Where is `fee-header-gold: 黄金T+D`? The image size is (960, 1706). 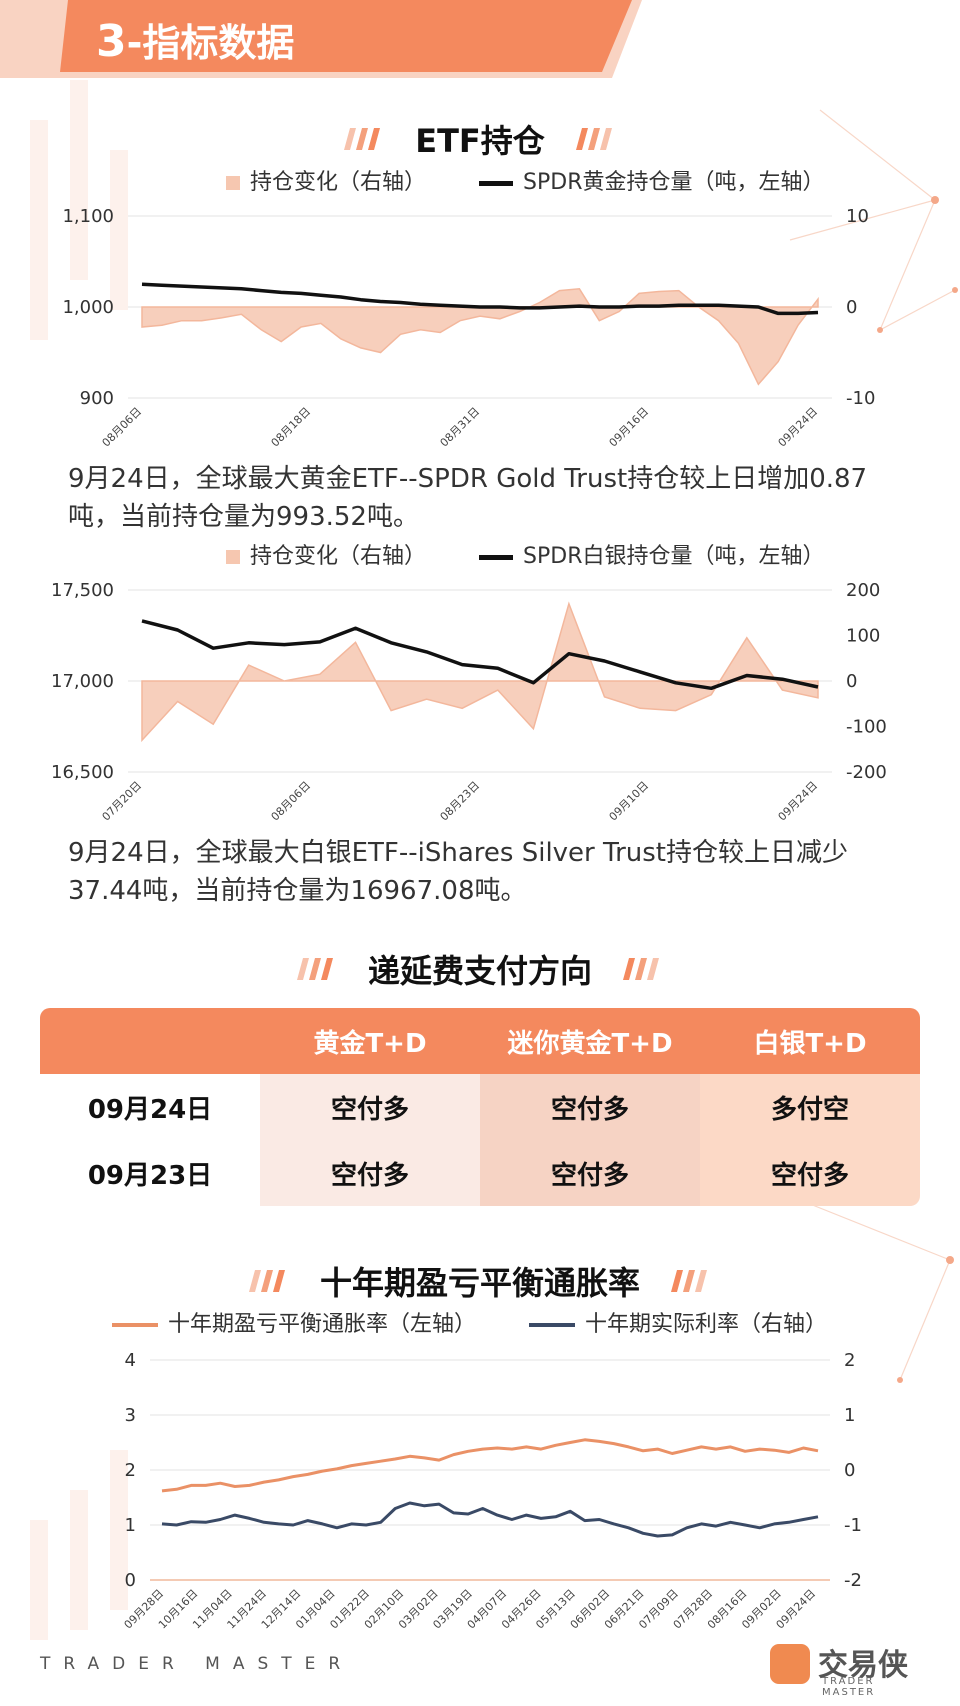 fee-header-gold: 黄金T+D is located at coordinates (370, 1041).